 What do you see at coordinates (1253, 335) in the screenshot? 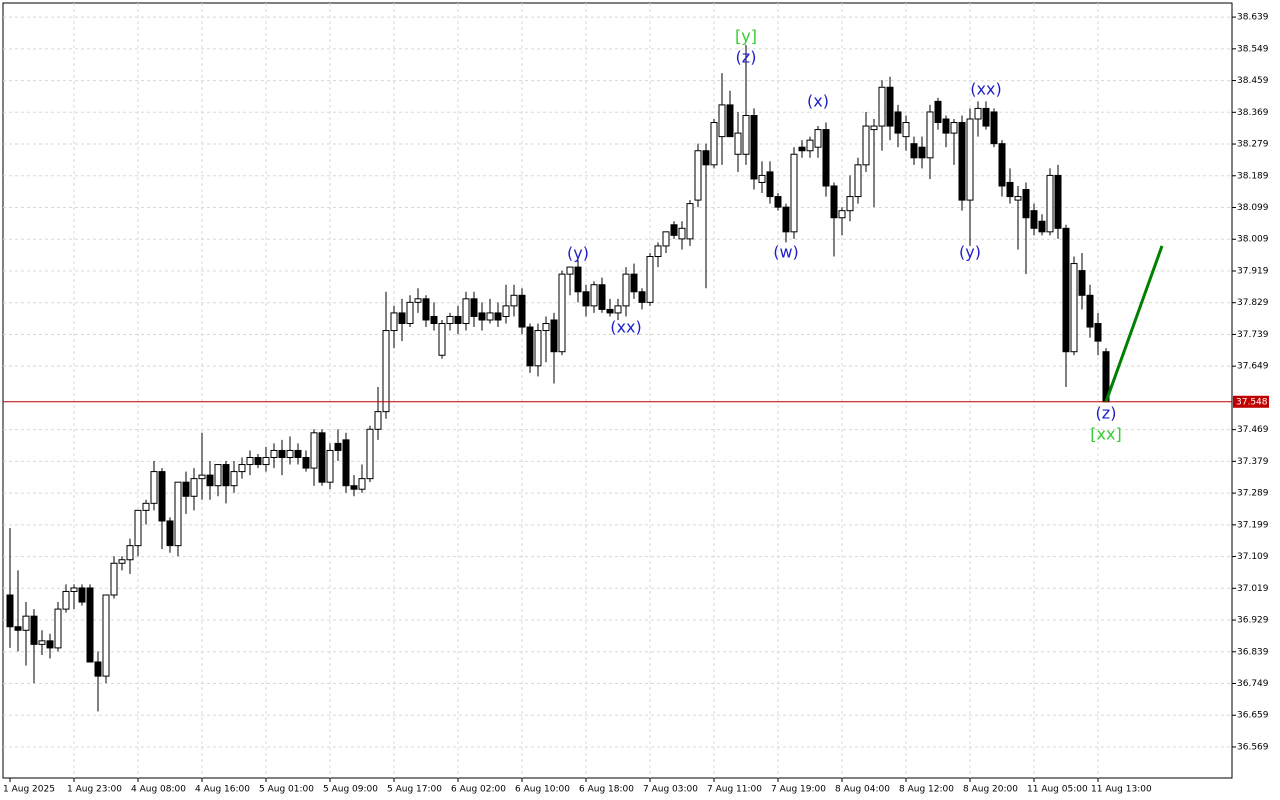
I see `y-tick-label: 37.739` at bounding box center [1253, 335].